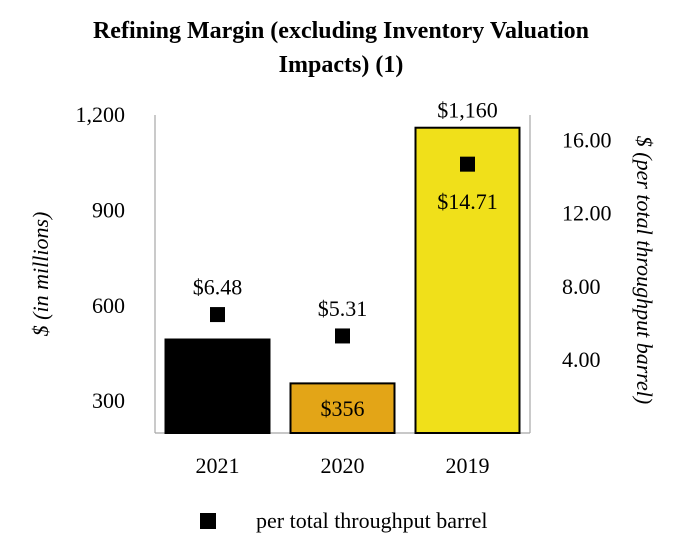 The image size is (682, 552). Describe the element at coordinates (372, 520) in the screenshot. I see `legend-label: per total throughput barrel` at that location.